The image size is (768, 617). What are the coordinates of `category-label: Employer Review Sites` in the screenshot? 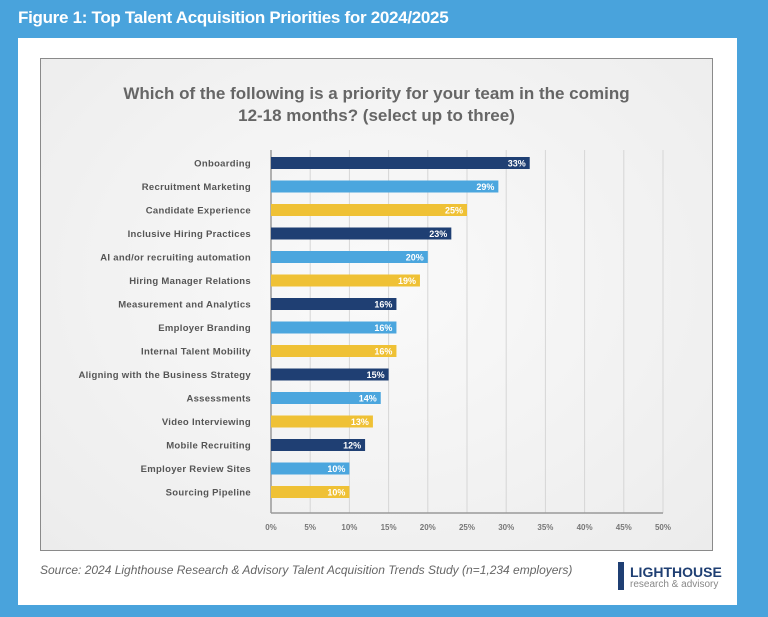 It's located at (196, 469).